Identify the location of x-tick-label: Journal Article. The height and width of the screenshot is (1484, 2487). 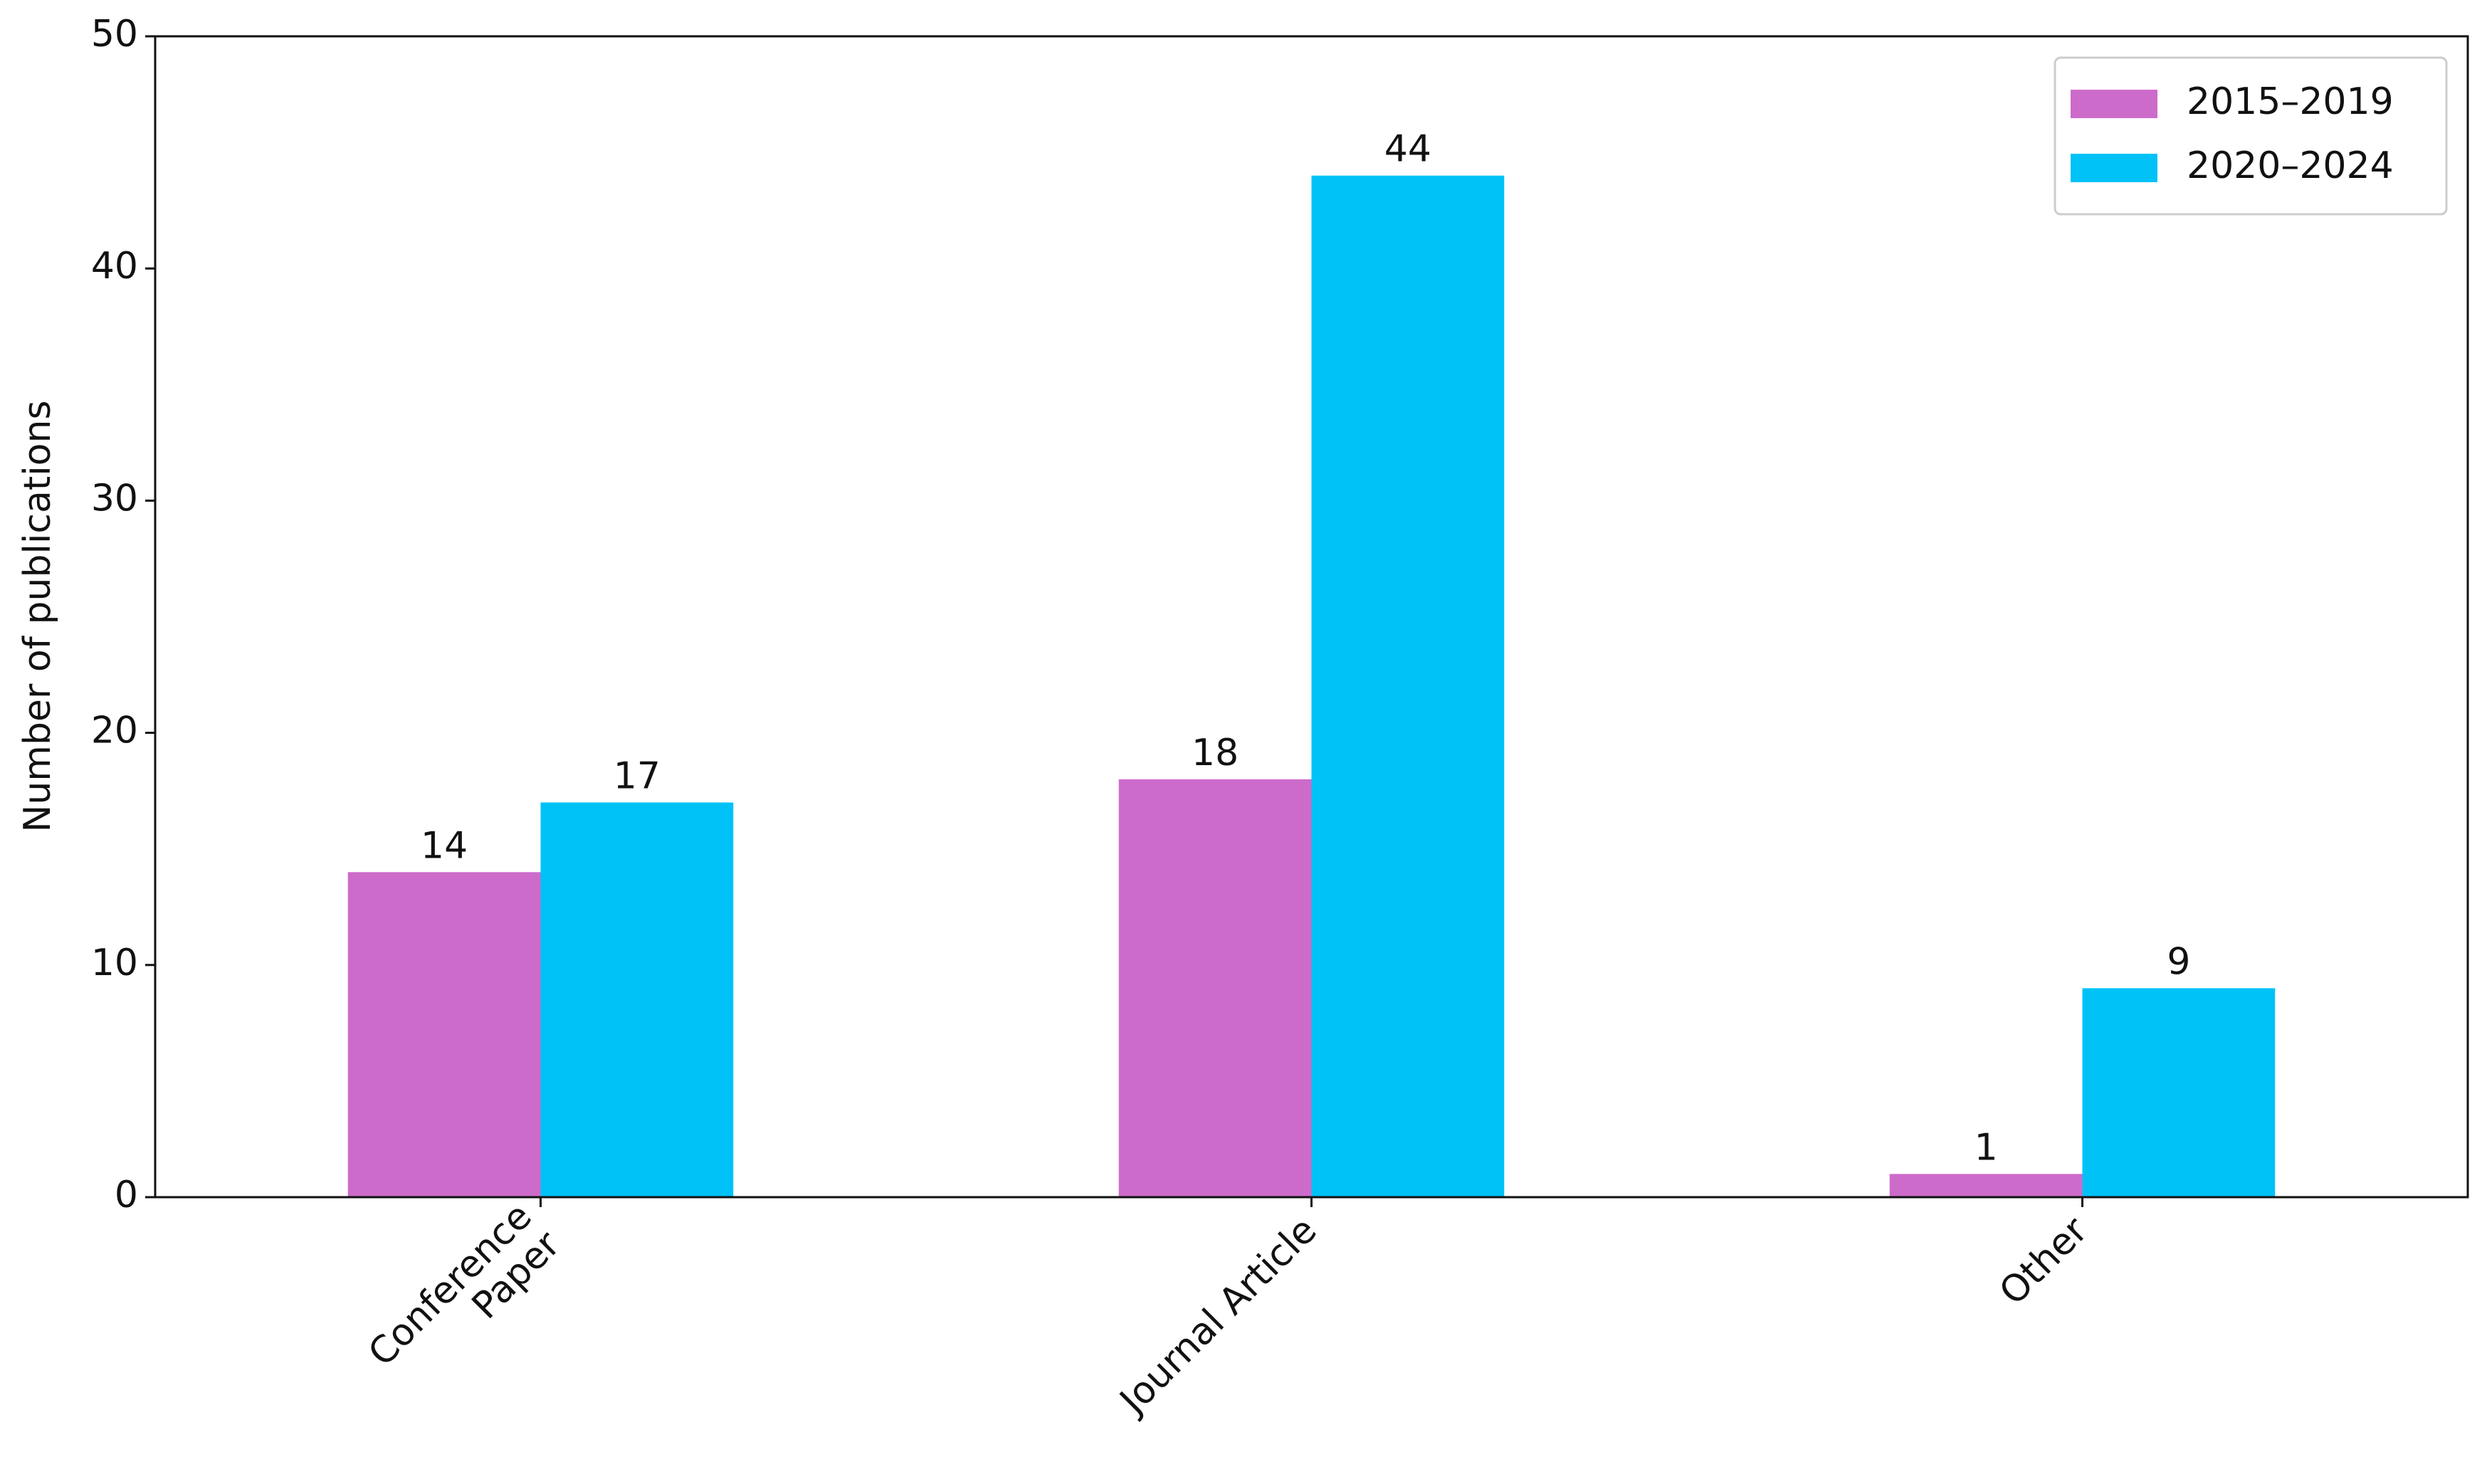
(1217, 1316).